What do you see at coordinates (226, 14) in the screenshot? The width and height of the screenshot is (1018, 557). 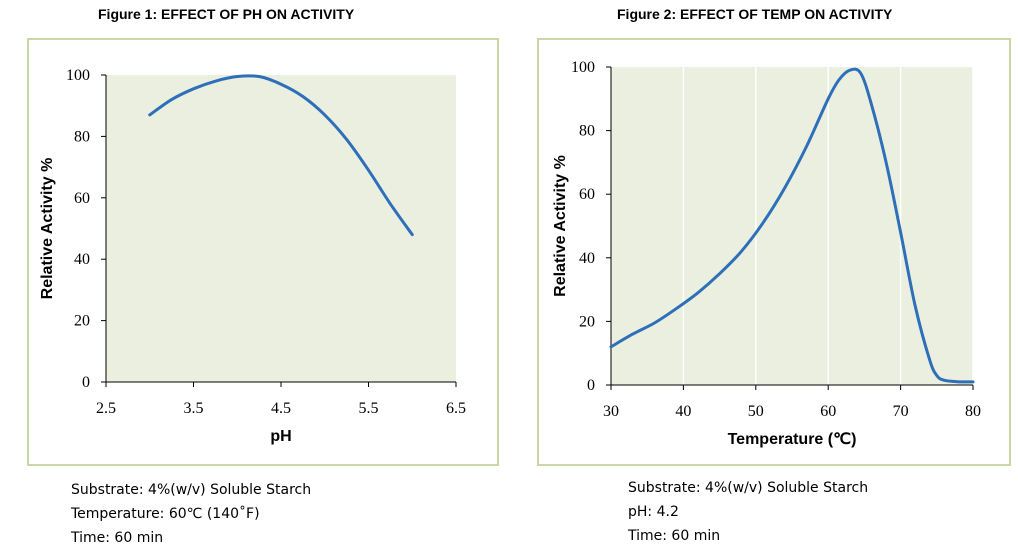 I see `figure1-title: Figure 1: EFFECT OF PH ON ACTIVITY` at bounding box center [226, 14].